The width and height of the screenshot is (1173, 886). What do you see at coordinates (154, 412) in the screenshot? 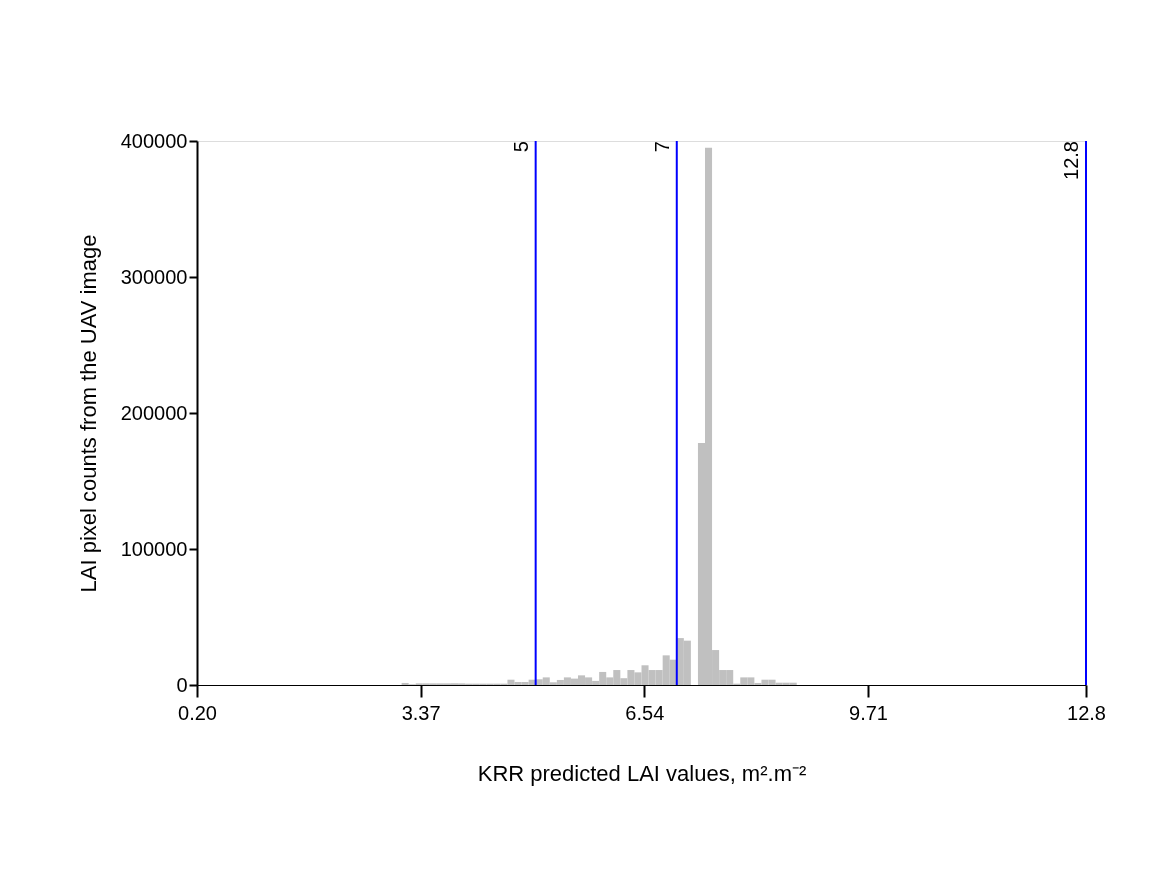
I see `y-tick-label: 200000` at bounding box center [154, 412].